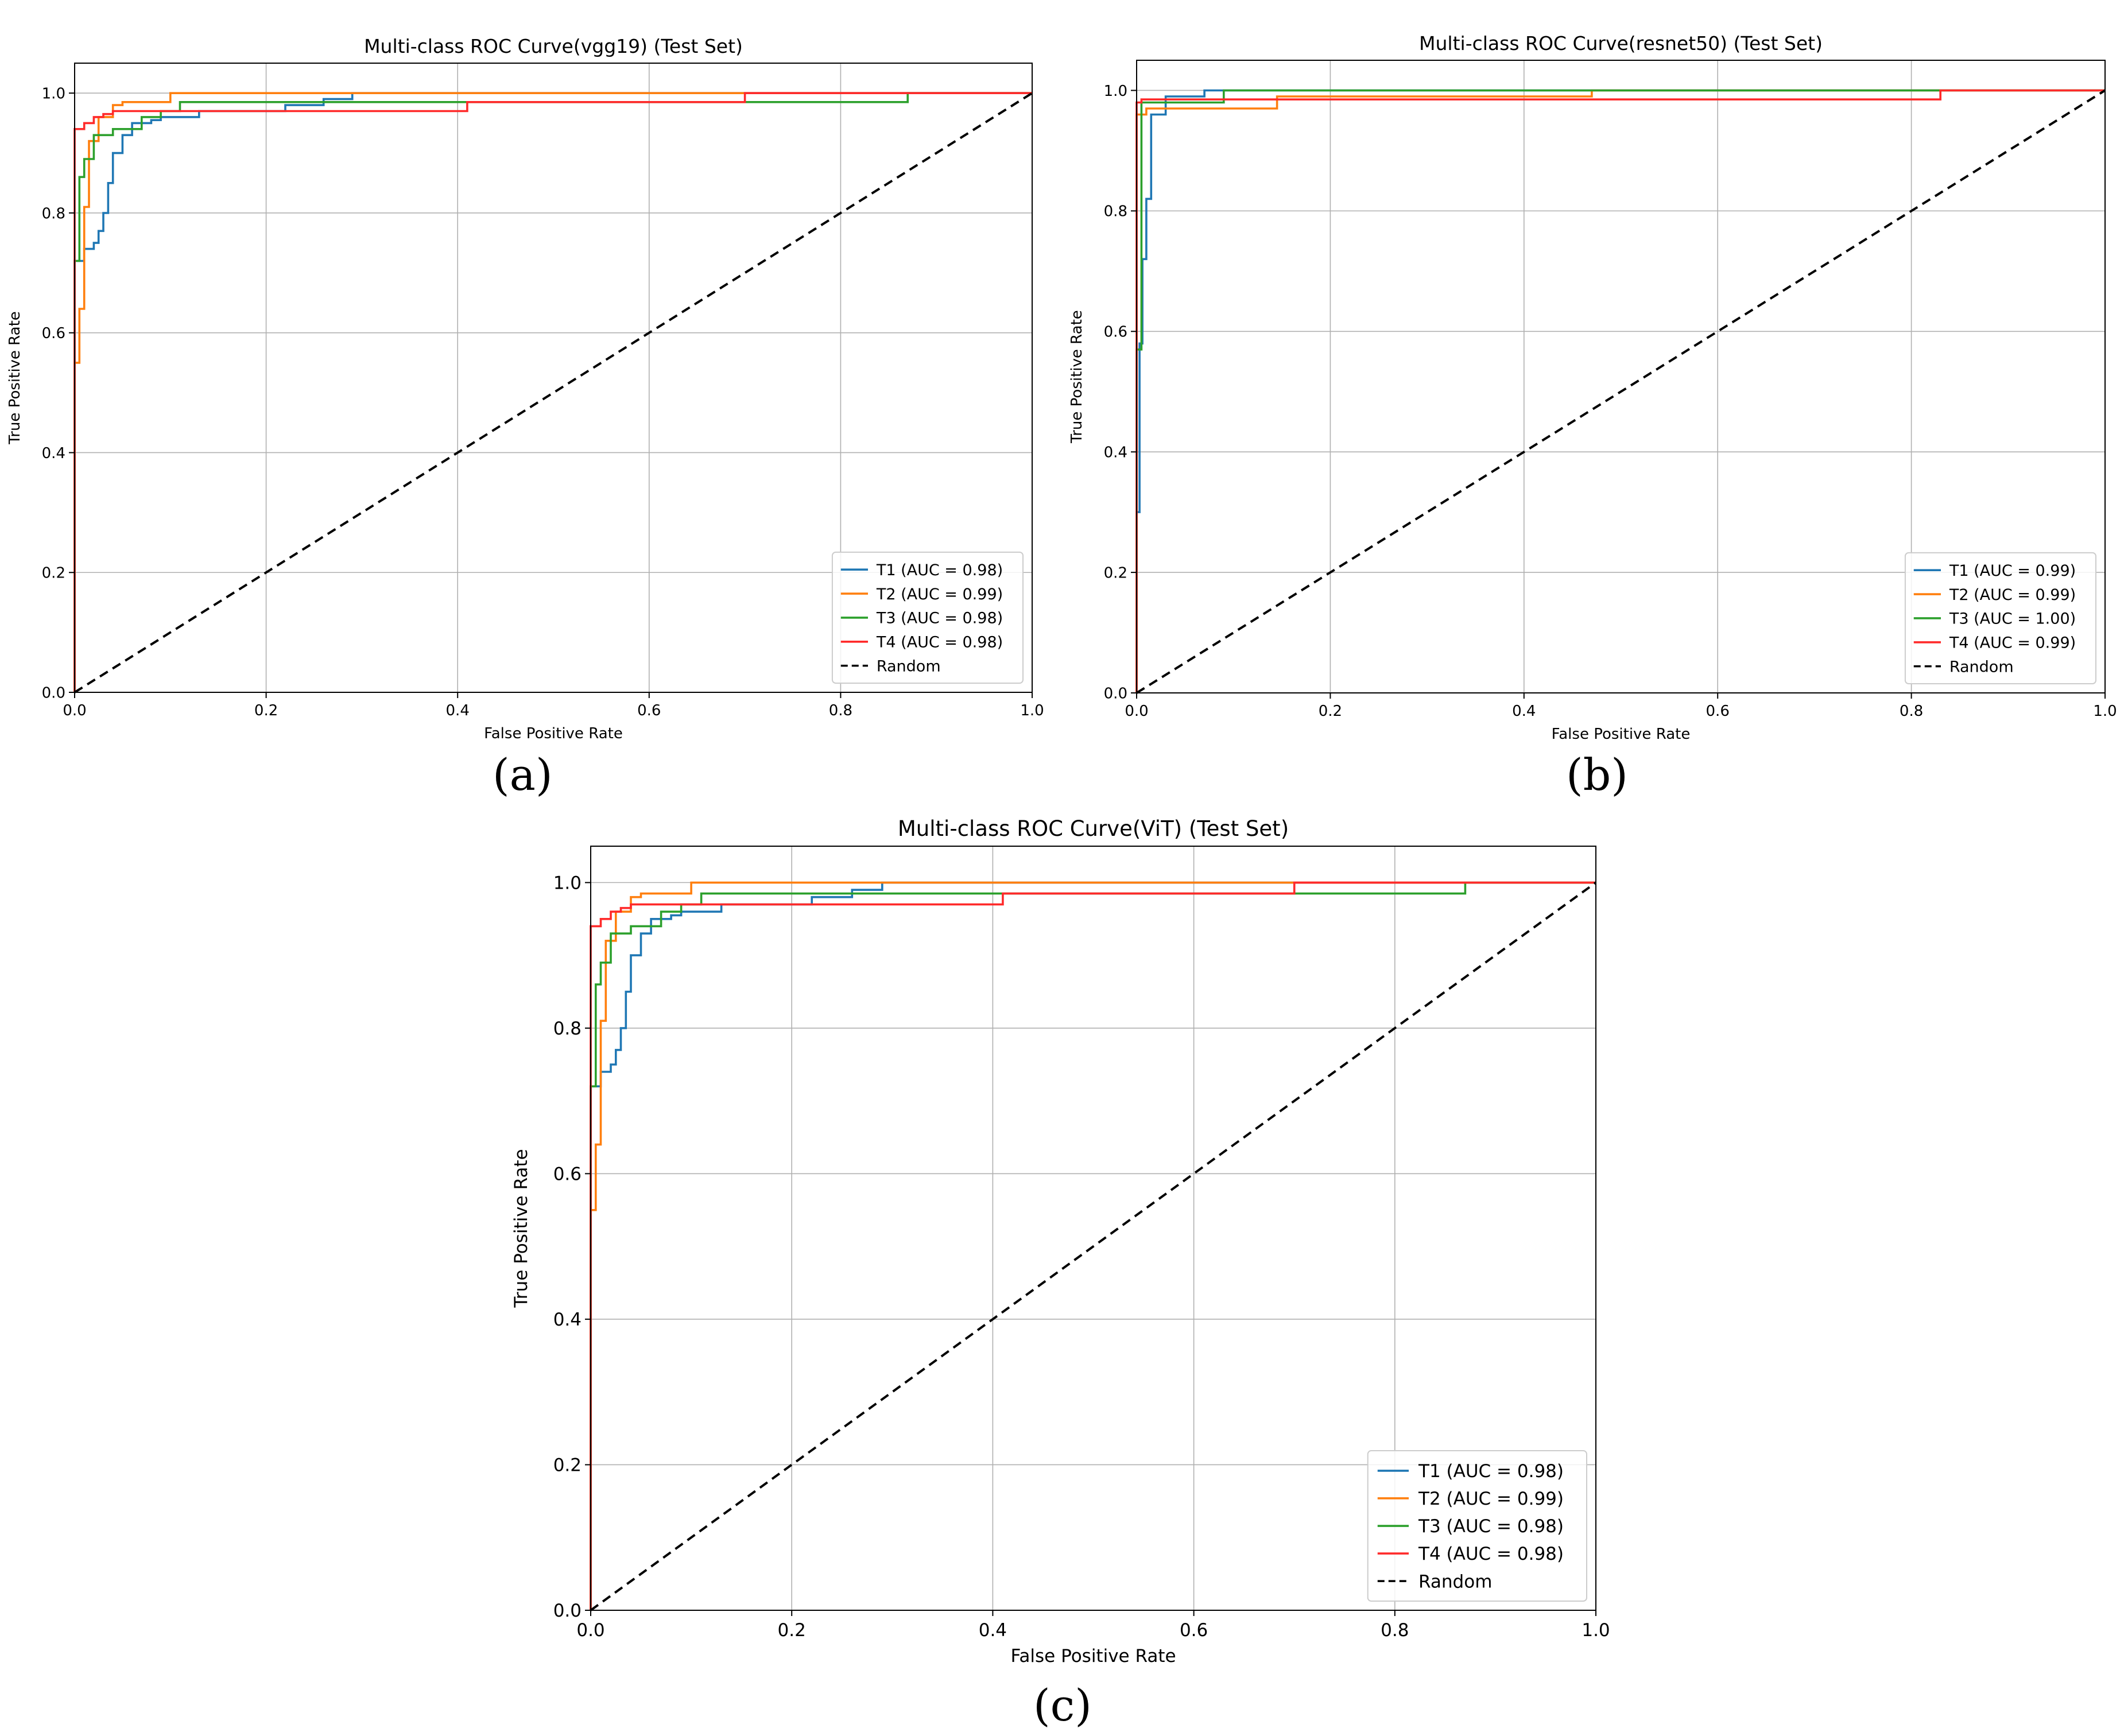  Describe the element at coordinates (2012, 619) in the screenshot. I see `legend-label: T3 (AUC = 1.00)` at that location.